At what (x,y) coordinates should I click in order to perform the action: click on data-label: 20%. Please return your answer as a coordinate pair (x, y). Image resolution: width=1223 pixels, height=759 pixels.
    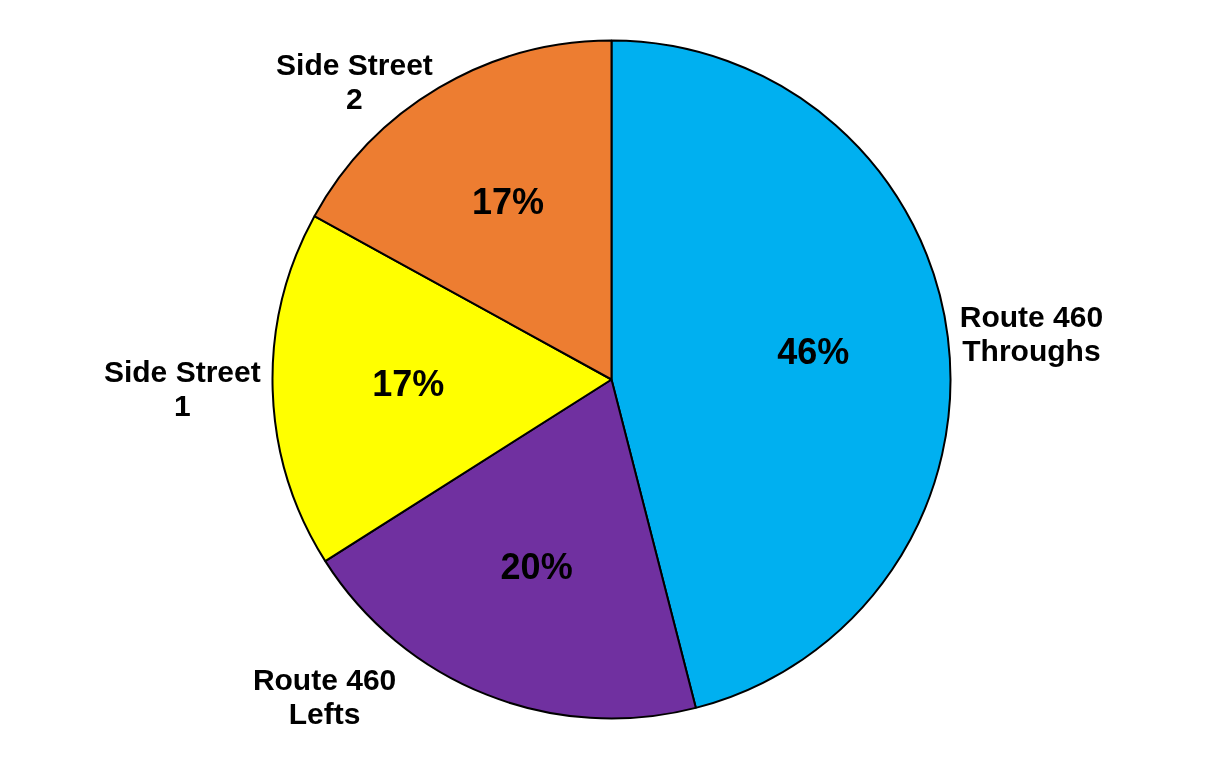
    Looking at the image, I should click on (536, 566).